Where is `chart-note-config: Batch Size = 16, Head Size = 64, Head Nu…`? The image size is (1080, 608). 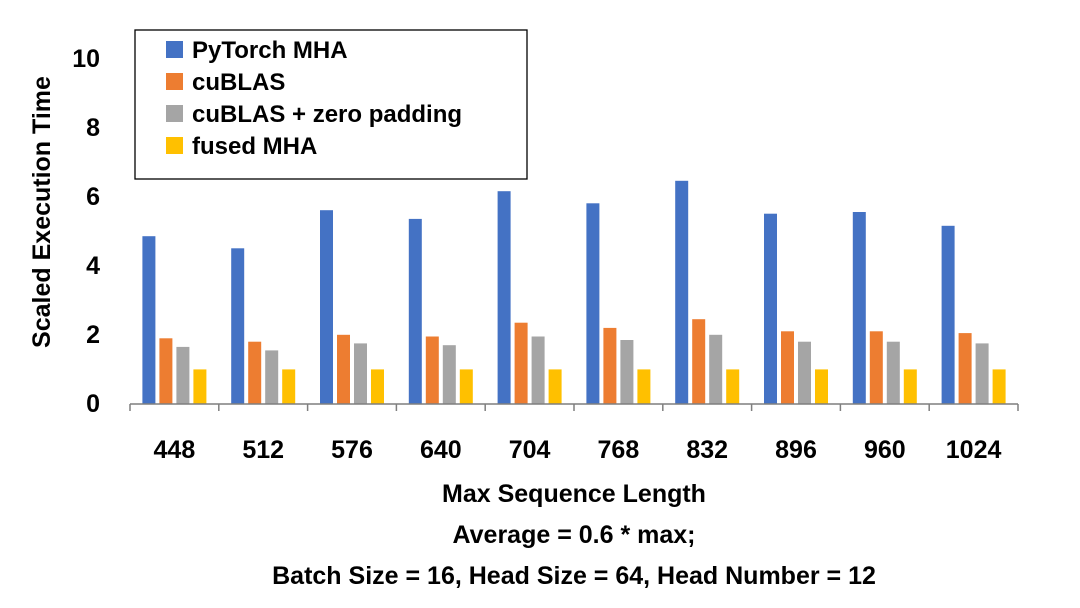 chart-note-config: Batch Size = 16, Head Size = 64, Head Nu… is located at coordinates (574, 576).